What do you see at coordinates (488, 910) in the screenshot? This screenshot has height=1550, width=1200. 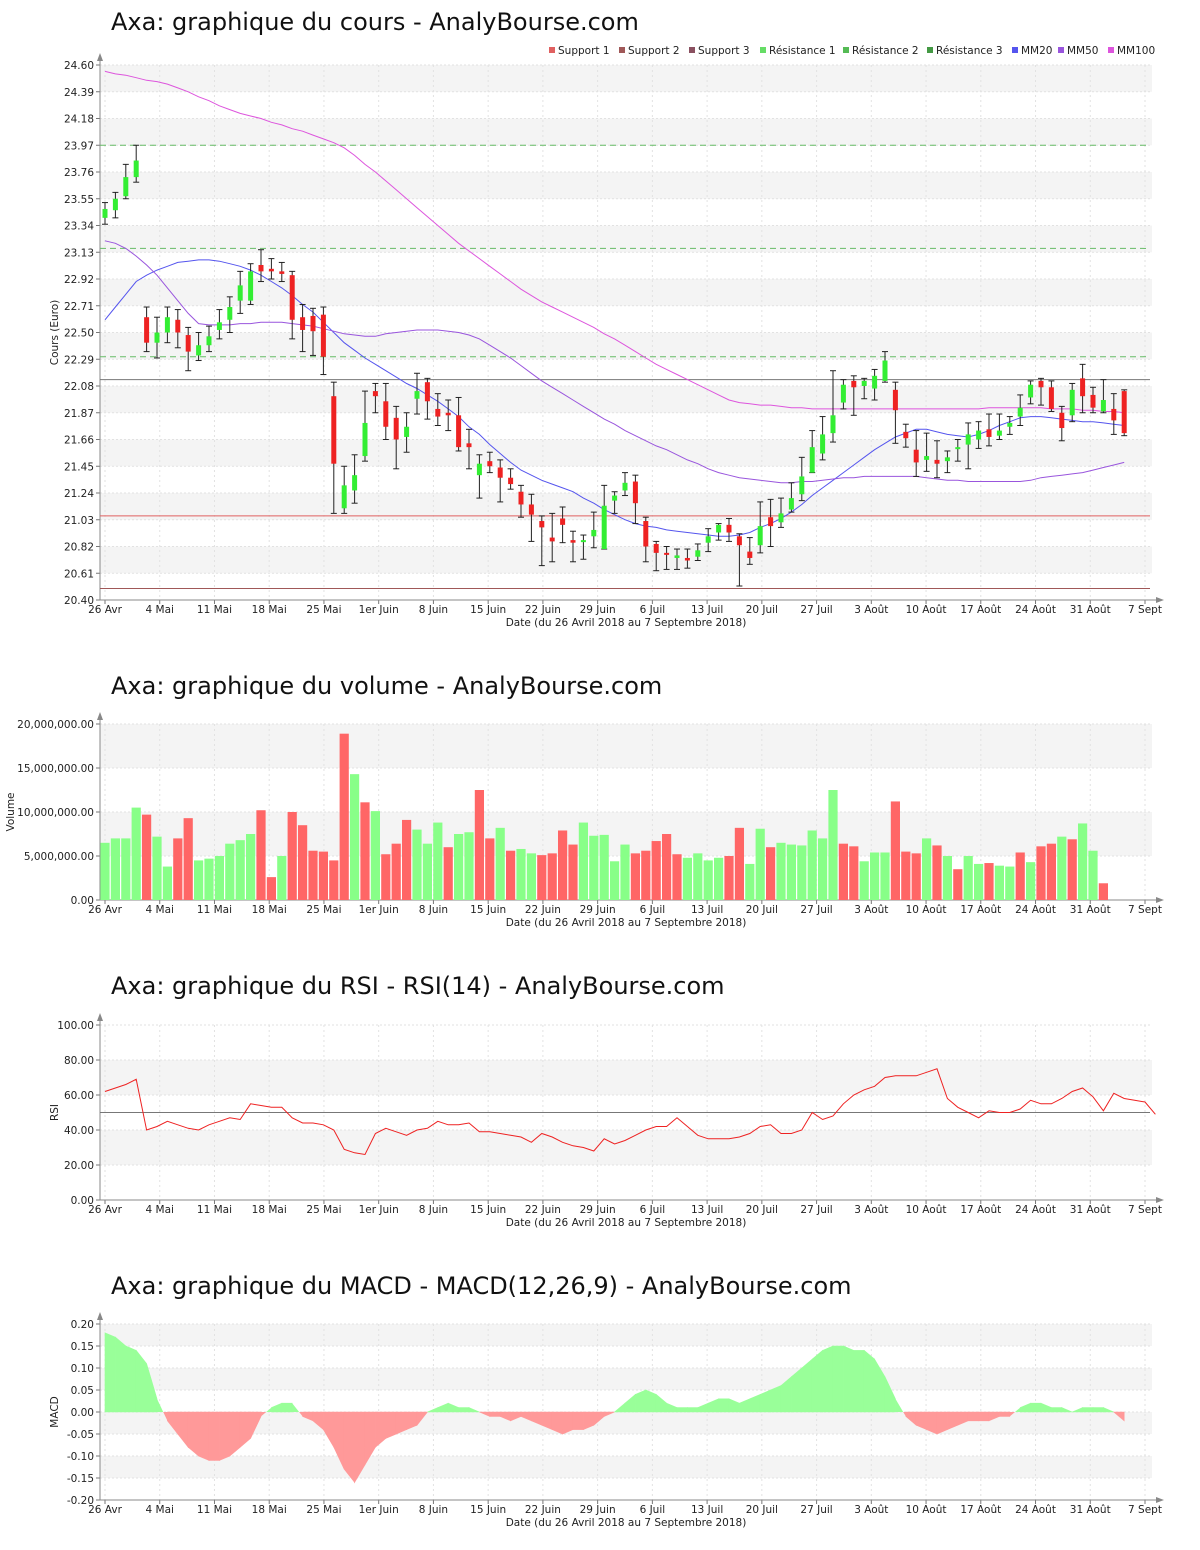 I see `x-tick-label: 15 Juin` at bounding box center [488, 910].